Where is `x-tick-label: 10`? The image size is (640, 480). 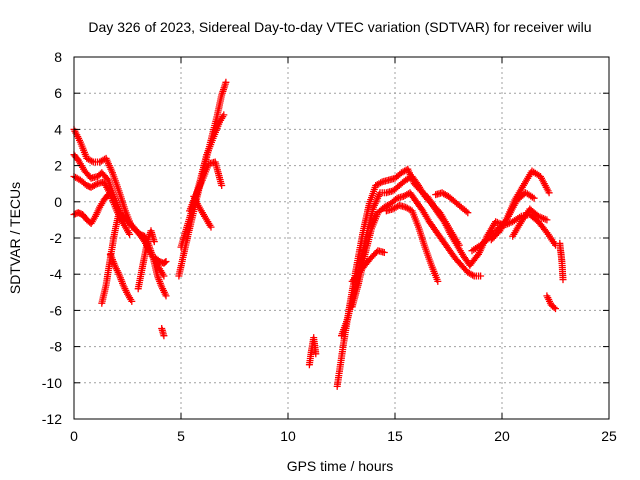
x-tick-label: 10 is located at coordinates (288, 436).